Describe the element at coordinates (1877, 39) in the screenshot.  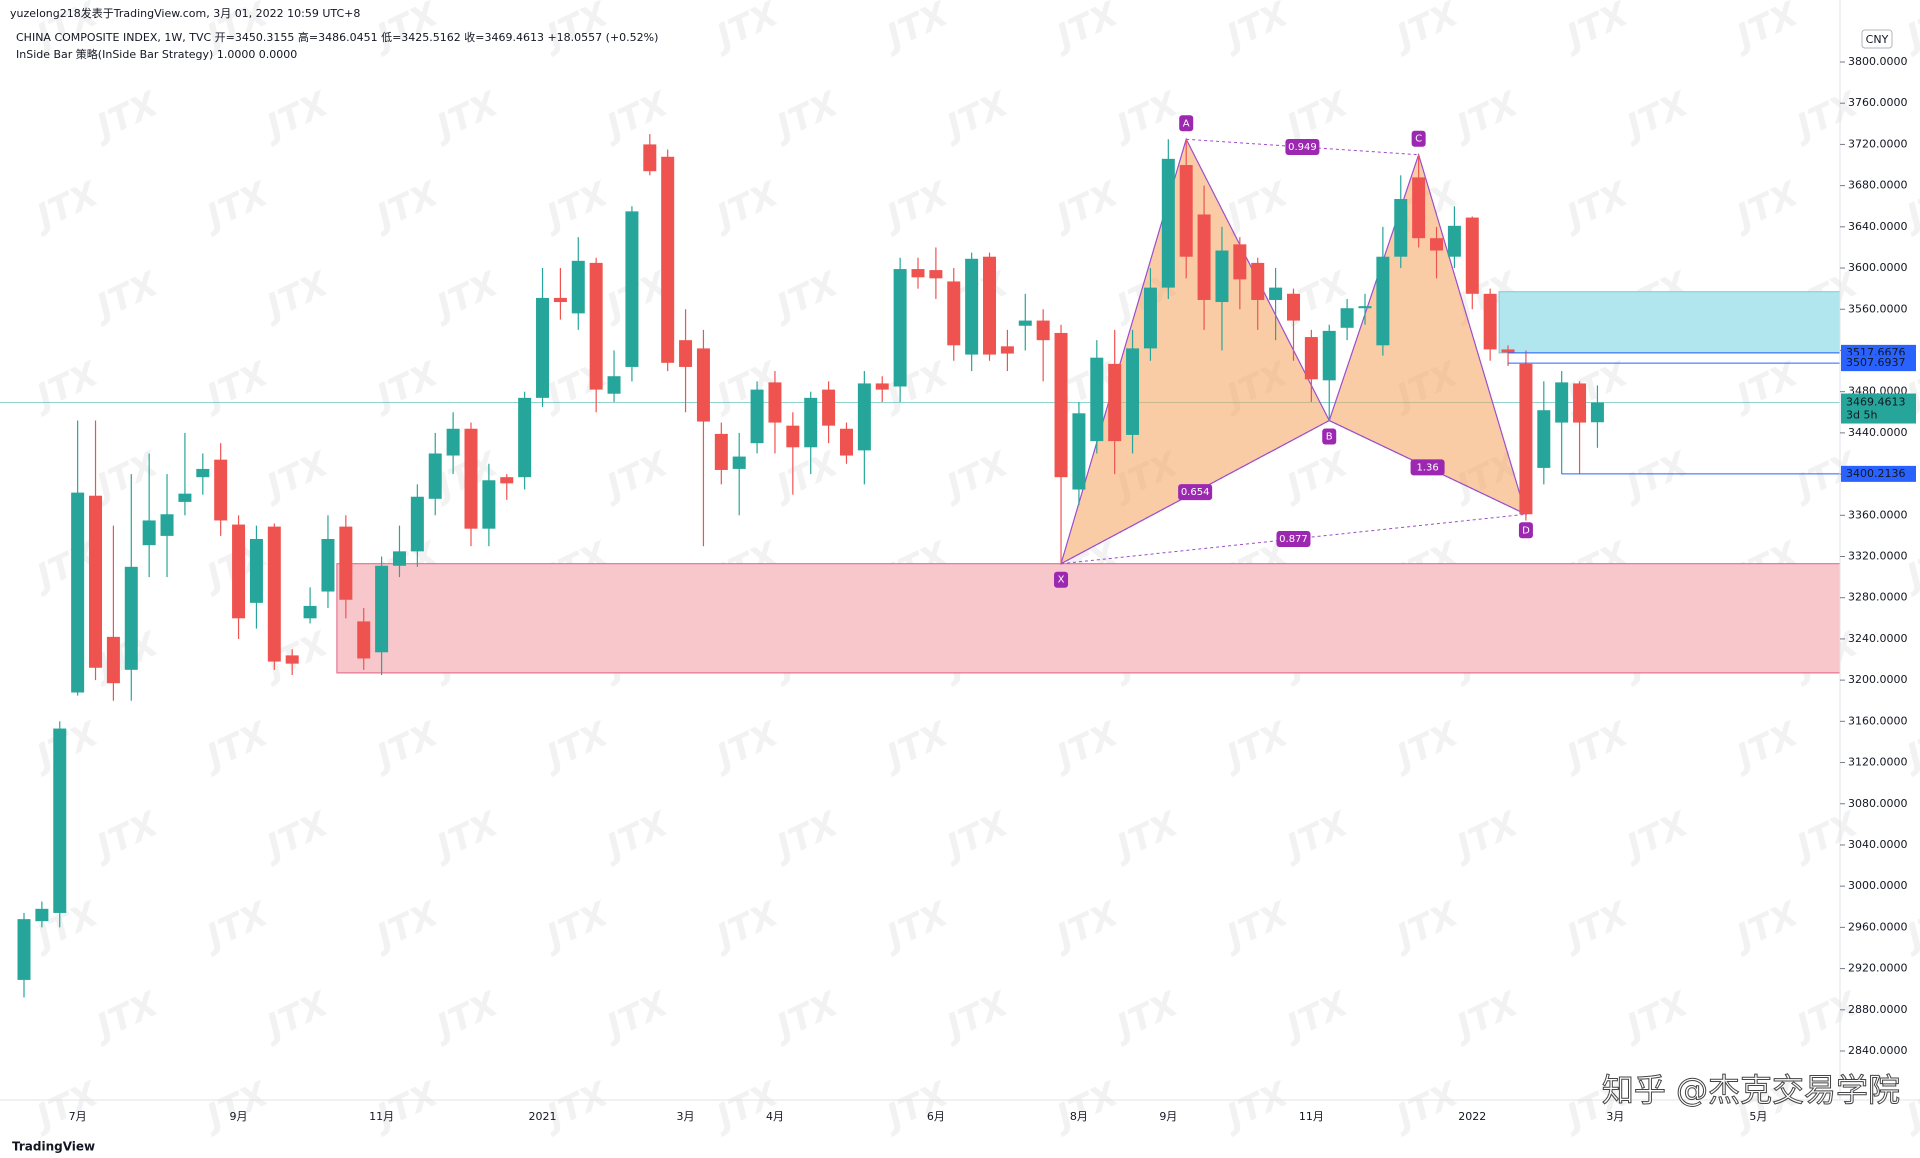
I see `currency-box` at that location.